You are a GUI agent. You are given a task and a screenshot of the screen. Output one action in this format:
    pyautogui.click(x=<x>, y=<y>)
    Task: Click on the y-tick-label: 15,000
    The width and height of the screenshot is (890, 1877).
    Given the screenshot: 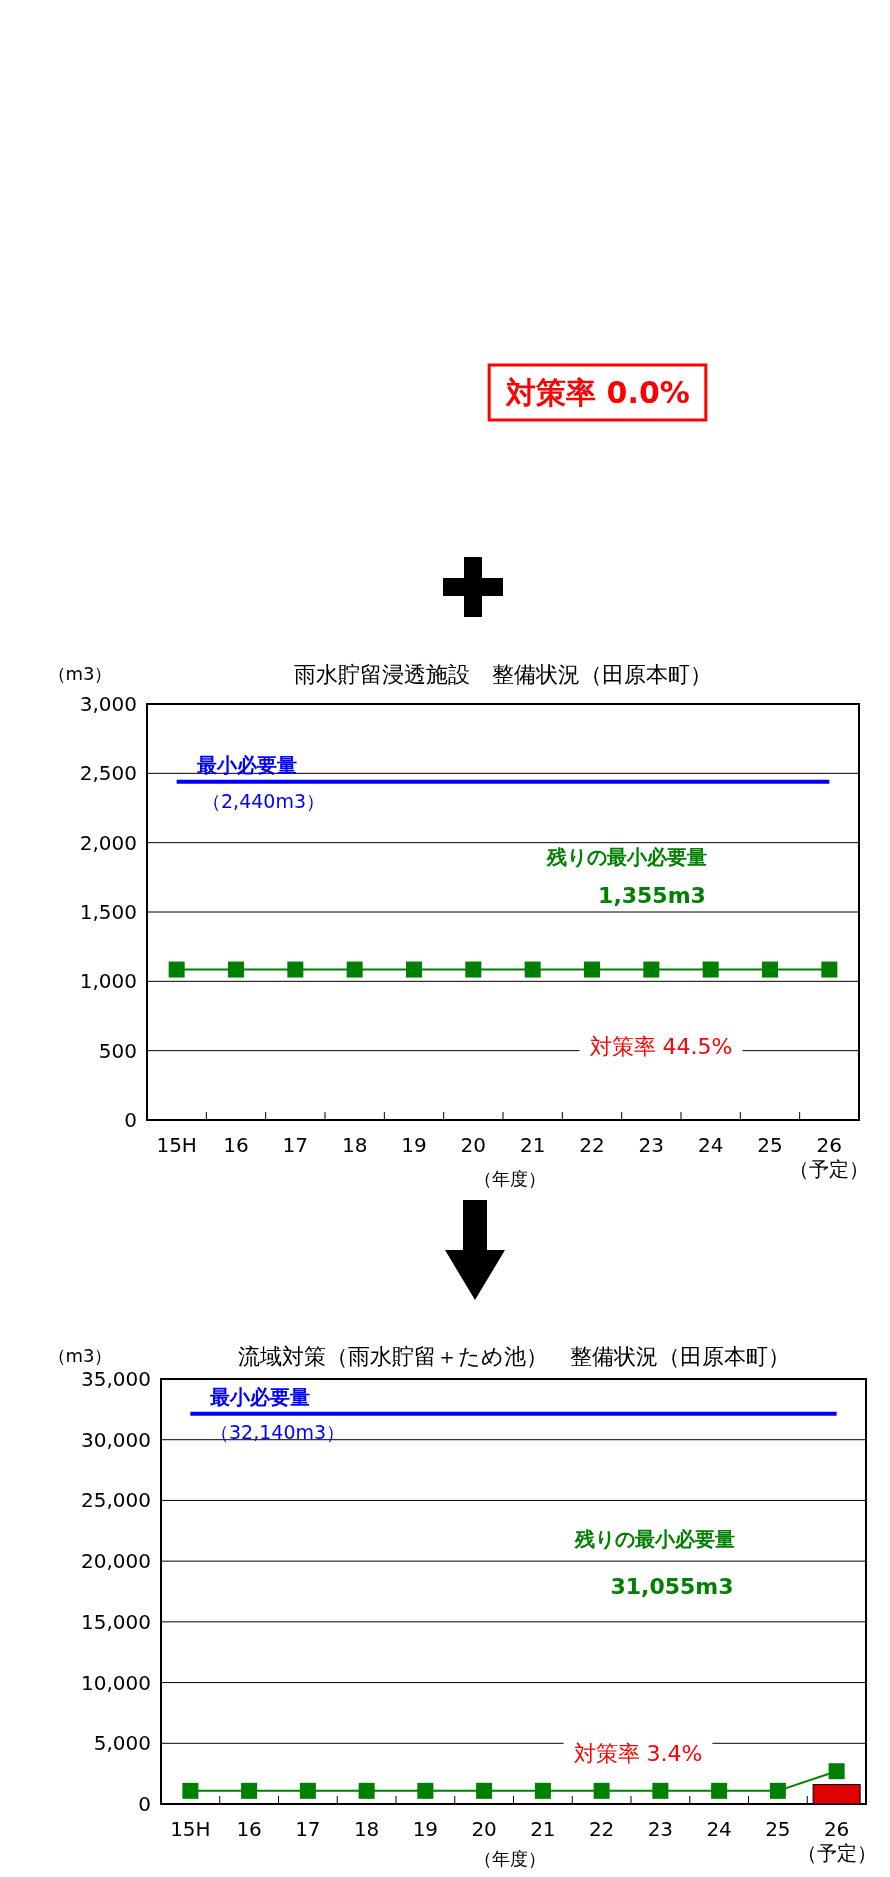 What is the action you would take?
    pyautogui.click(x=116, y=1621)
    